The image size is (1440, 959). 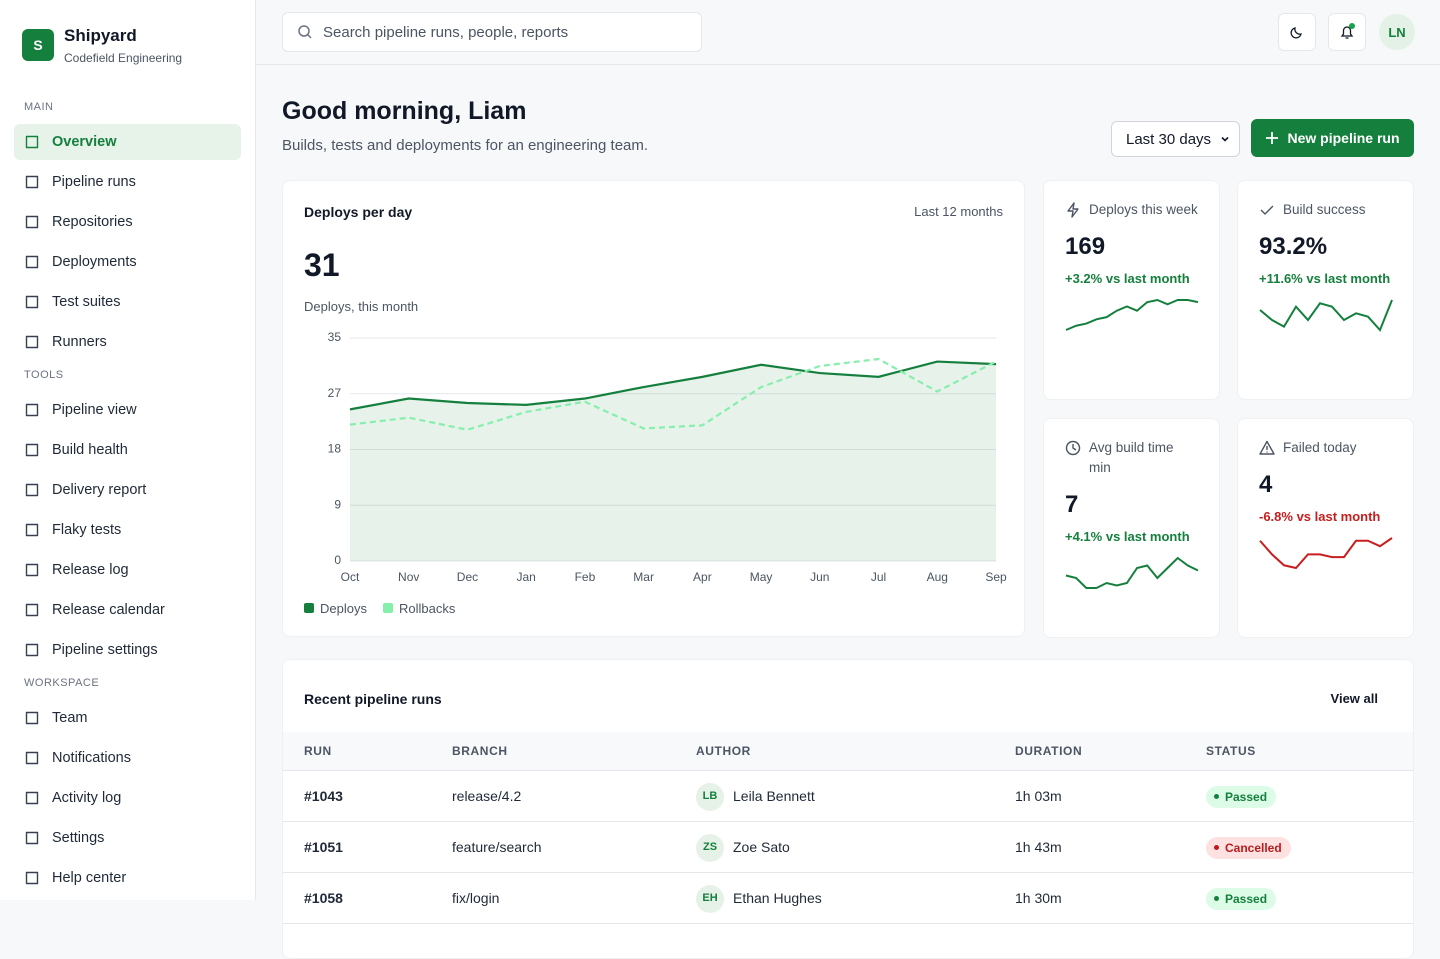 What do you see at coordinates (848, 898) in the screenshot?
I see `table-row: #1058 fix/login EH Ethan Hughes 1h 30m Passed` at bounding box center [848, 898].